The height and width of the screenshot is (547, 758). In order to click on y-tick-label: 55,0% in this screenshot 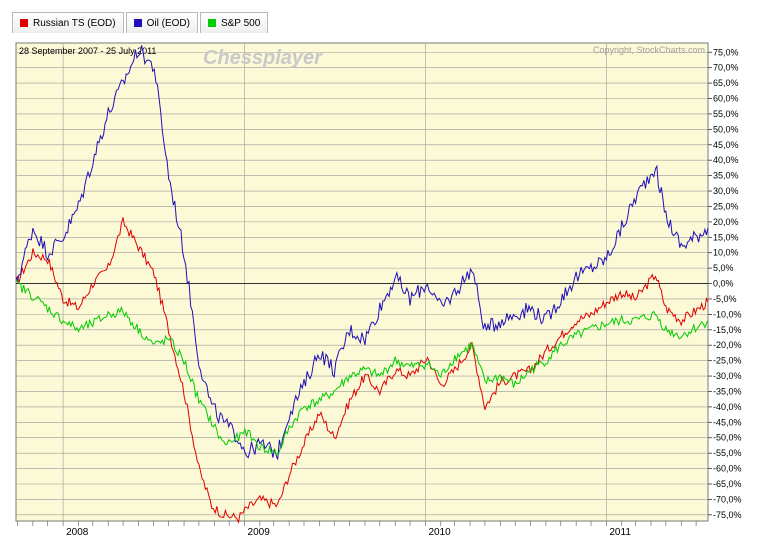, I will do `click(726, 114)`.